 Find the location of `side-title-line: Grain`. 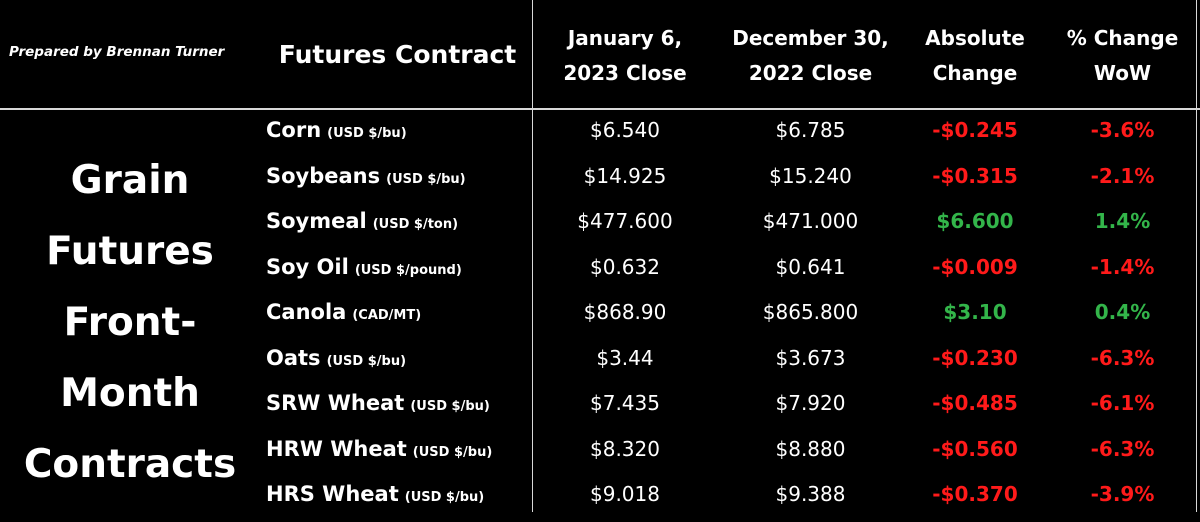

side-title-line: Grain is located at coordinates (130, 180).